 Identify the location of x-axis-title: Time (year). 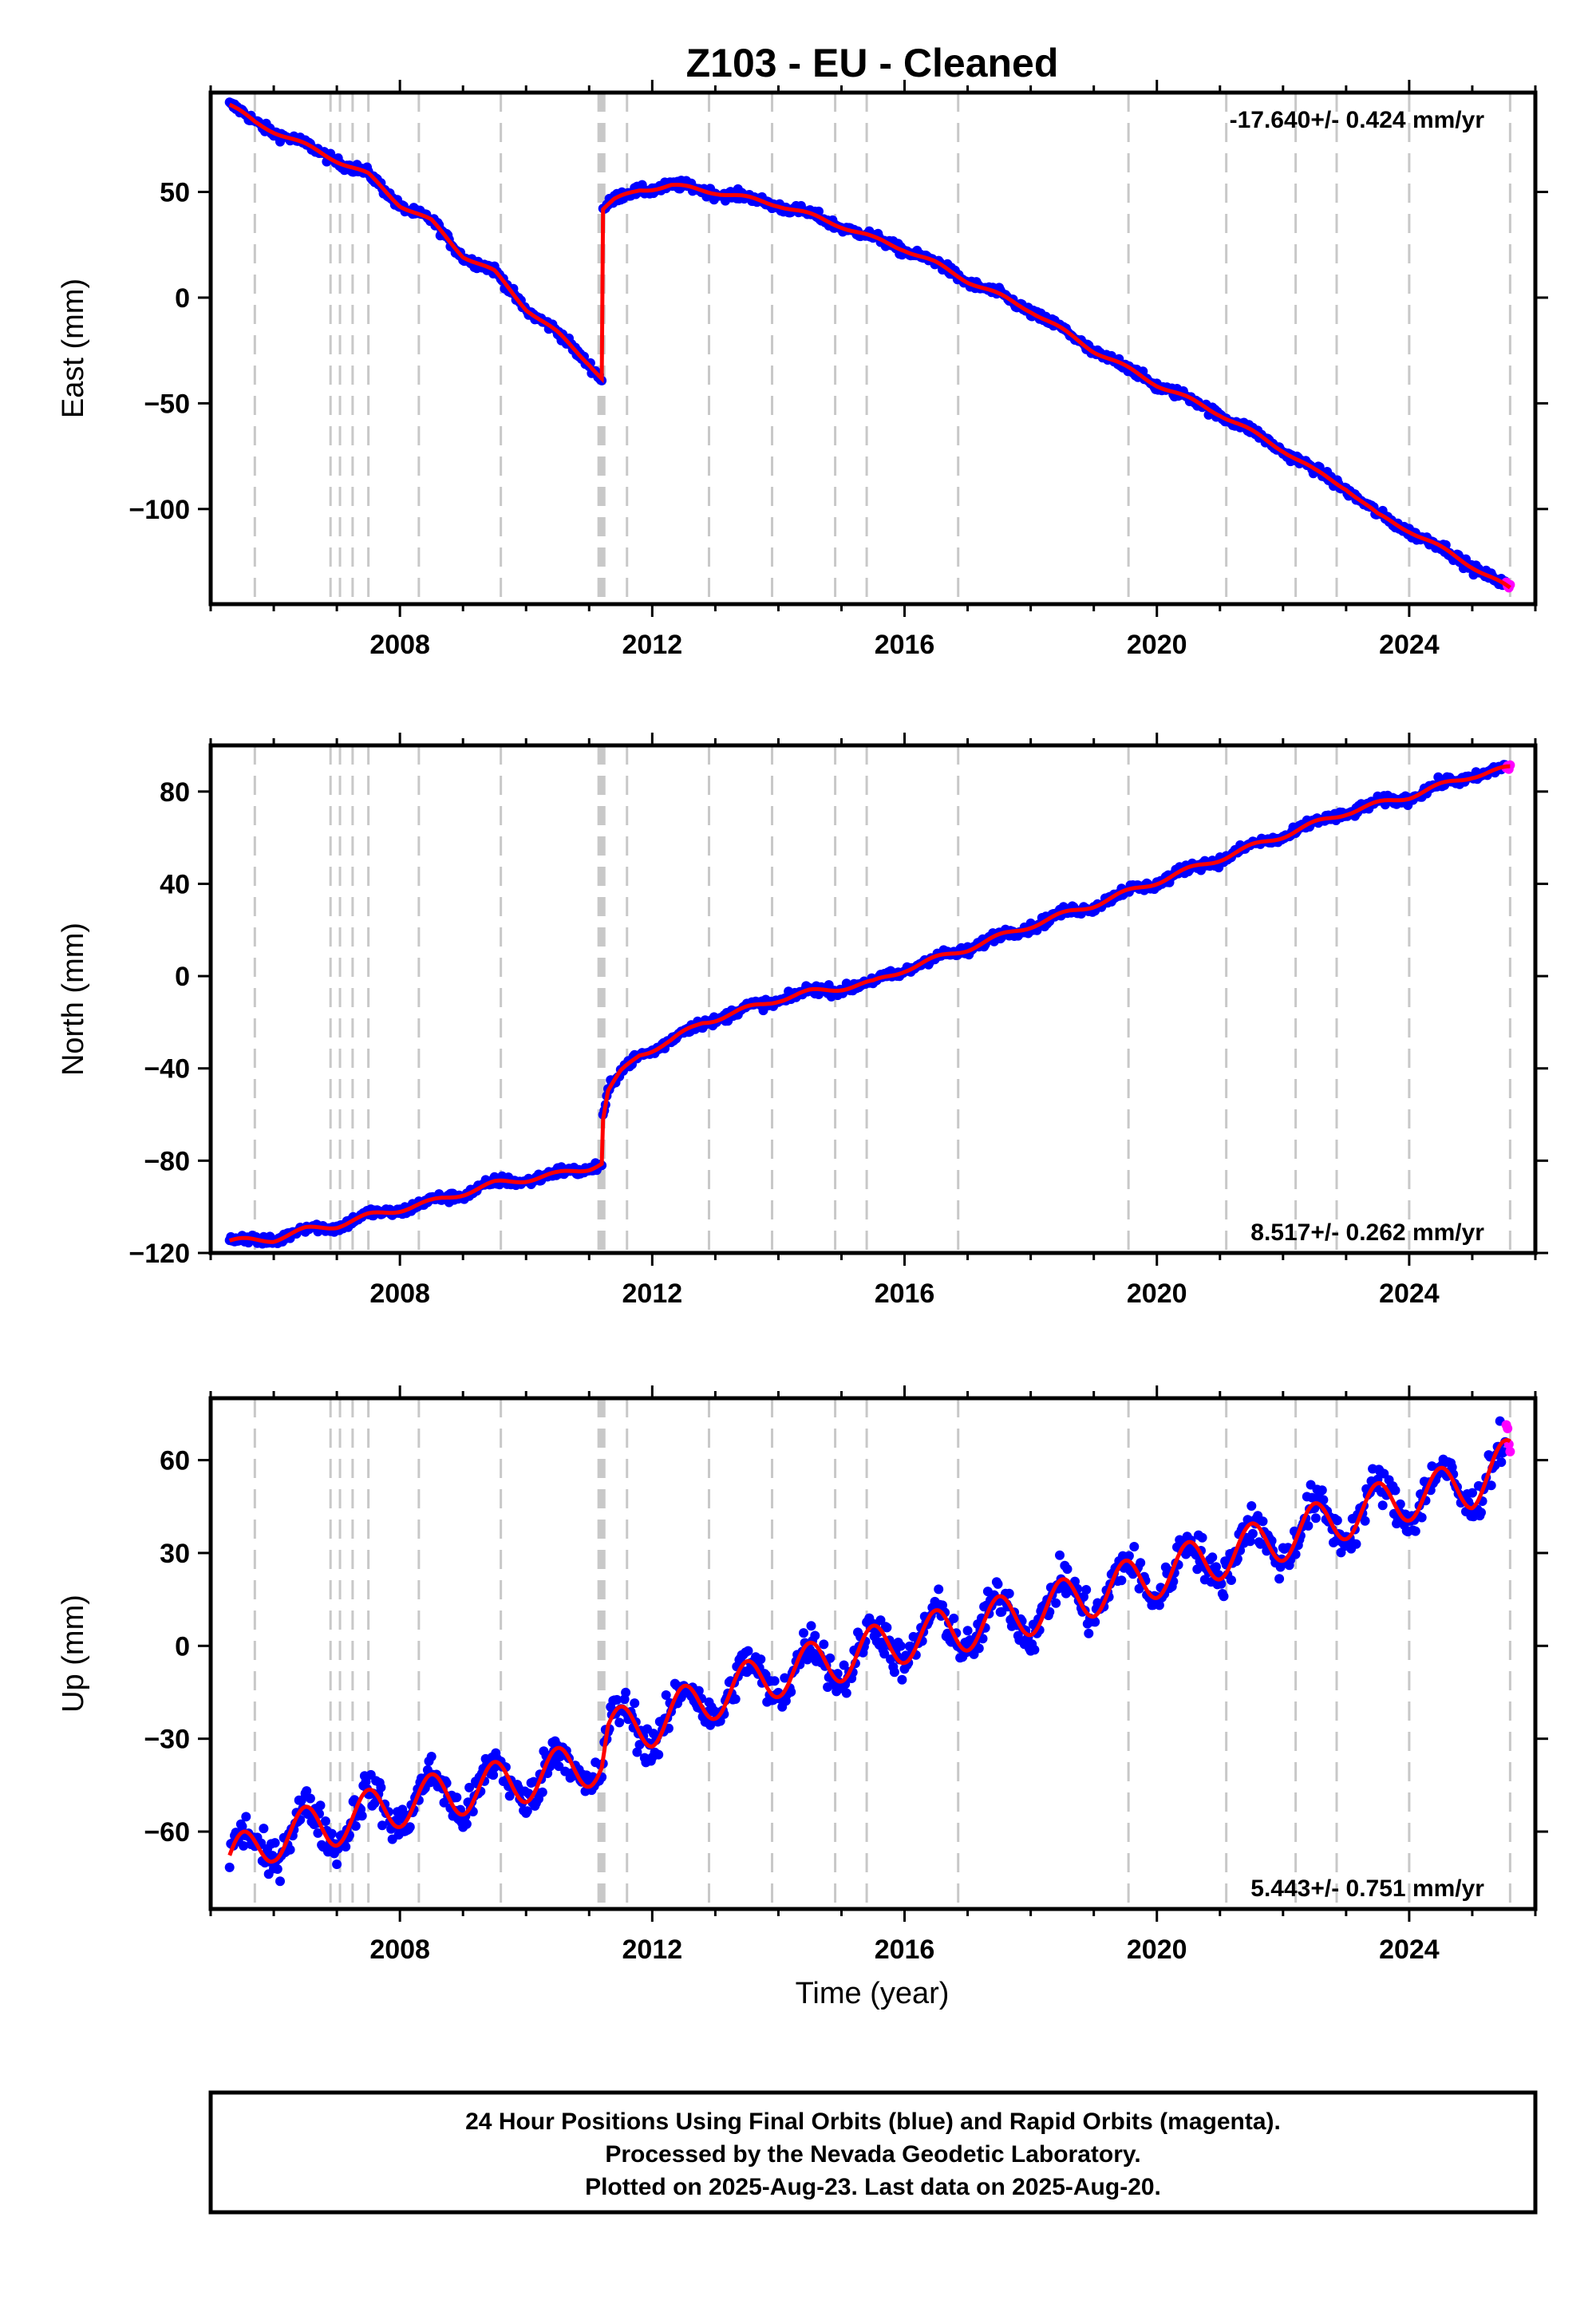
(873, 1993).